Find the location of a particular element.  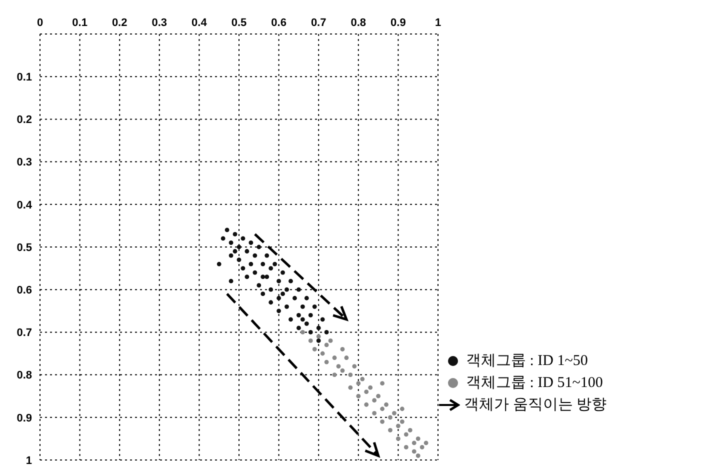

x-tick-label: 0.1 is located at coordinates (80, 23).